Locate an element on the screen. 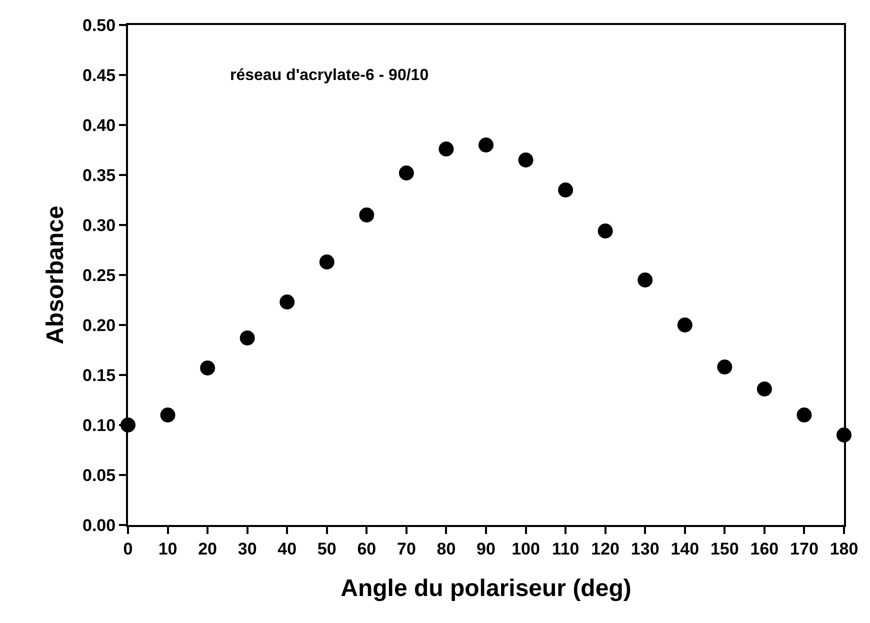 This screenshot has height=623, width=870. x-tick-label: 10 is located at coordinates (168, 548).